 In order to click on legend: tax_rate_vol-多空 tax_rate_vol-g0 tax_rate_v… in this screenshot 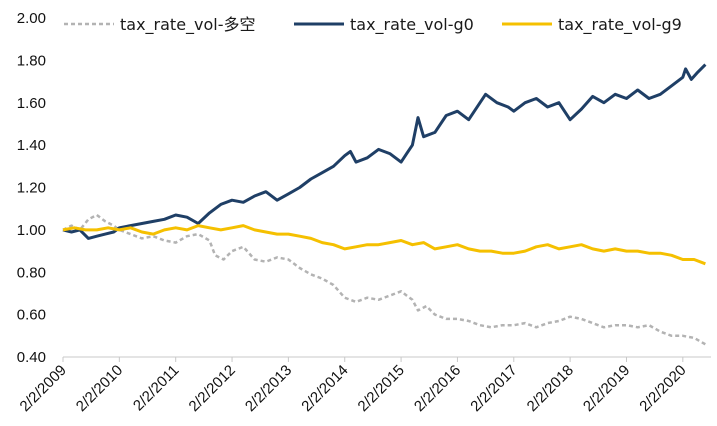, I will do `click(373, 25)`.